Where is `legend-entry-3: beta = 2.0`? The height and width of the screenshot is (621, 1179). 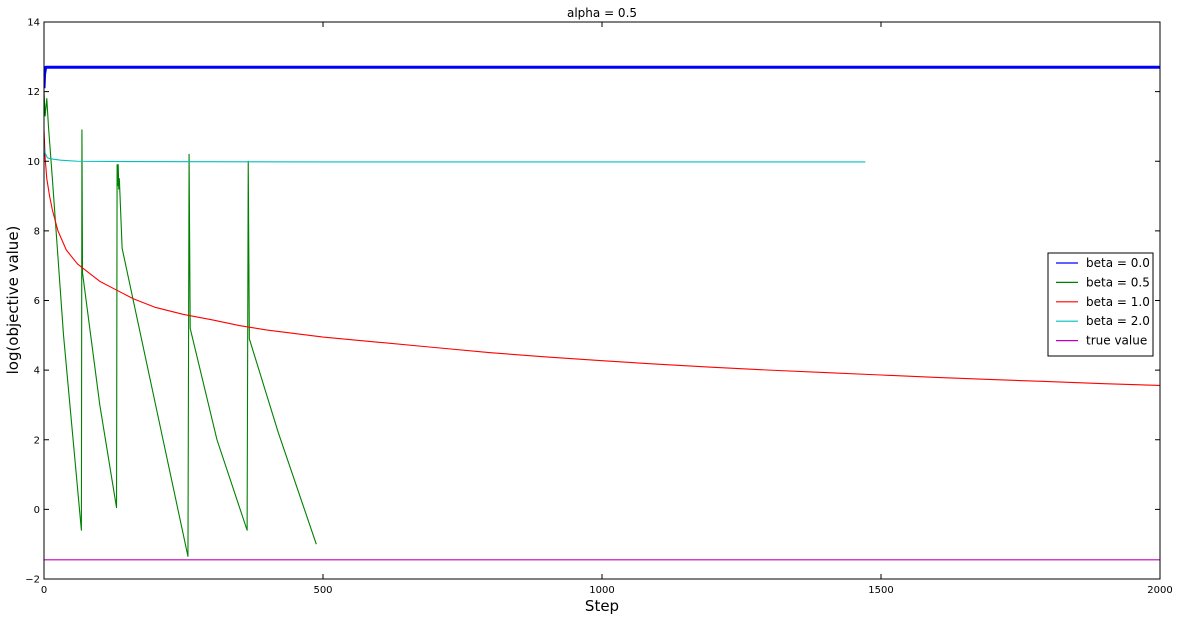
legend-entry-3: beta = 2.0 is located at coordinates (1118, 321).